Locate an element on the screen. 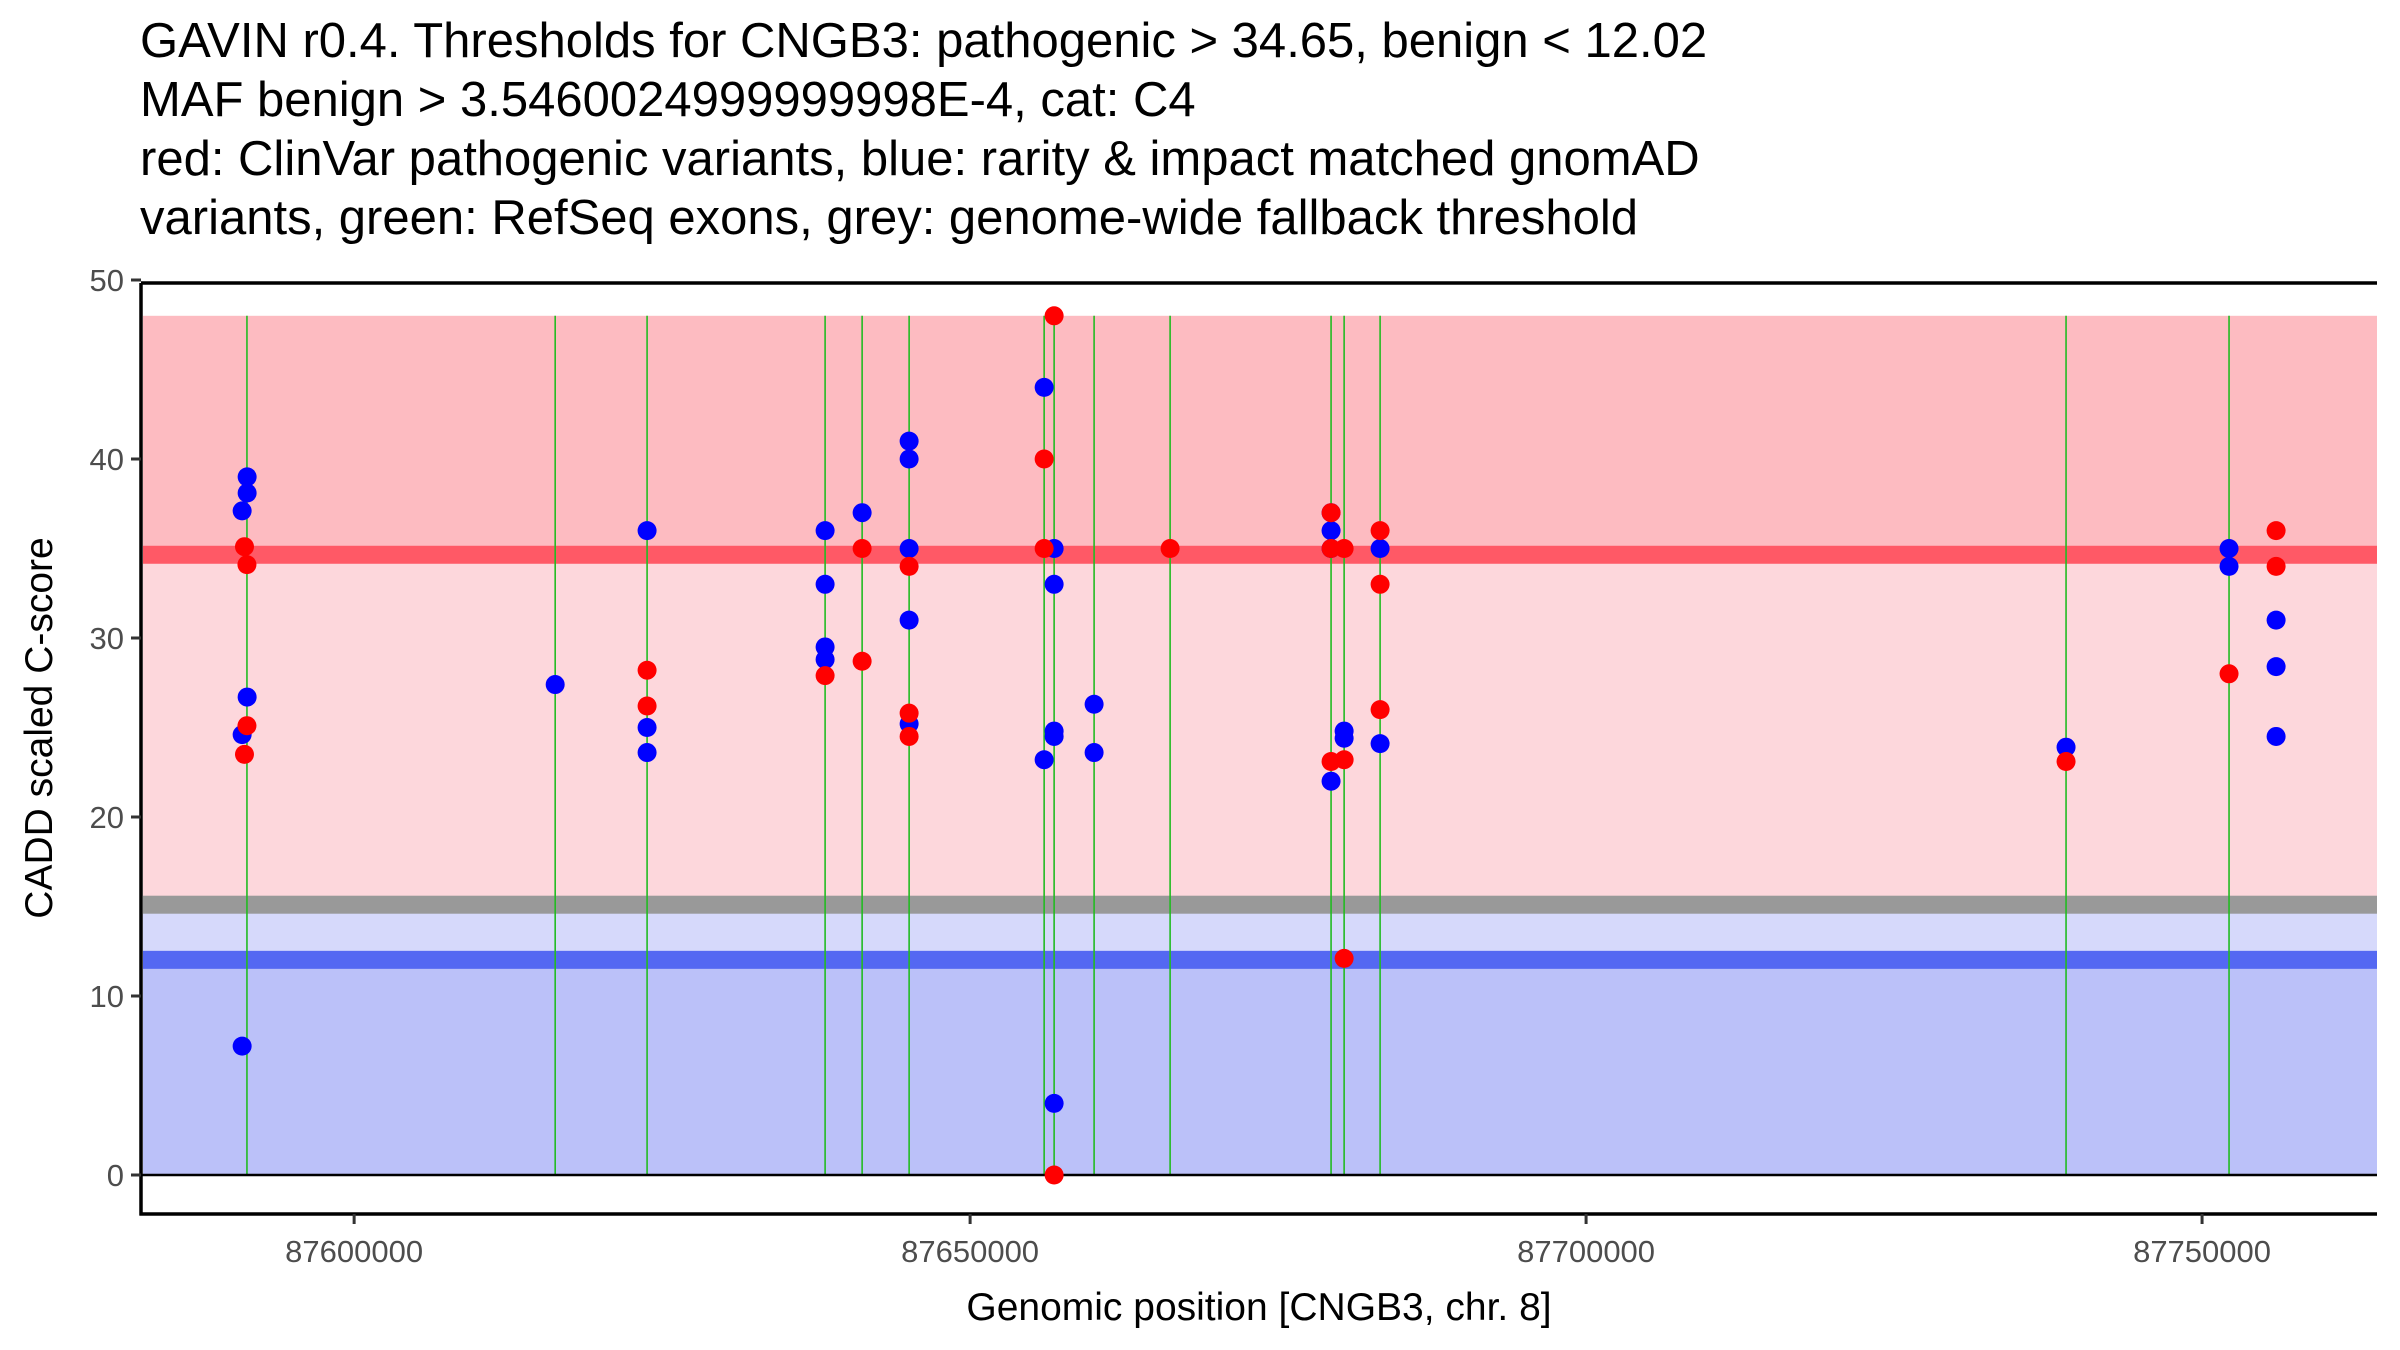  y-tick-label: 0 is located at coordinates (115, 1175).